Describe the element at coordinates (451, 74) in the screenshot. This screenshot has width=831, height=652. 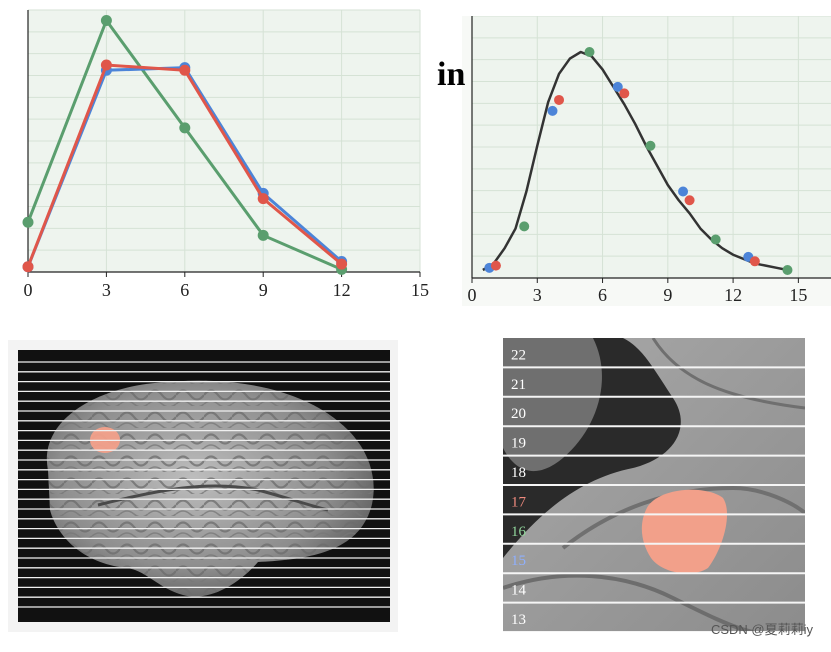
I see `overlay-word: in` at that location.